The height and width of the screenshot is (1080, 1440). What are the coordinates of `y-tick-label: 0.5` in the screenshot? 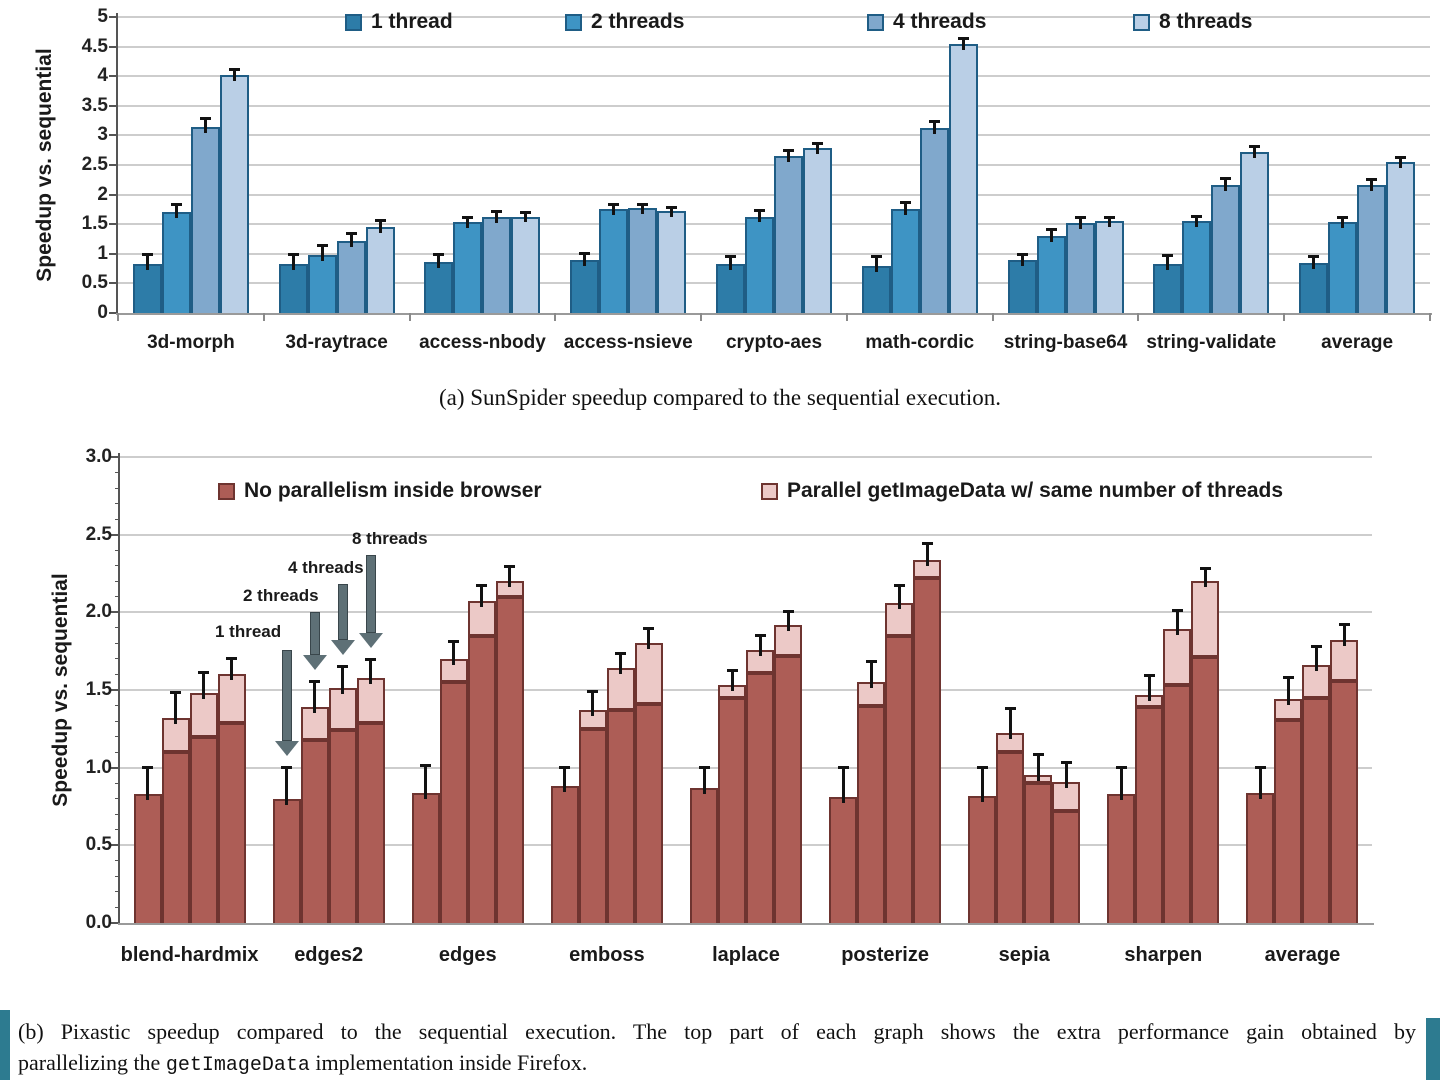 It's located at (98, 845).